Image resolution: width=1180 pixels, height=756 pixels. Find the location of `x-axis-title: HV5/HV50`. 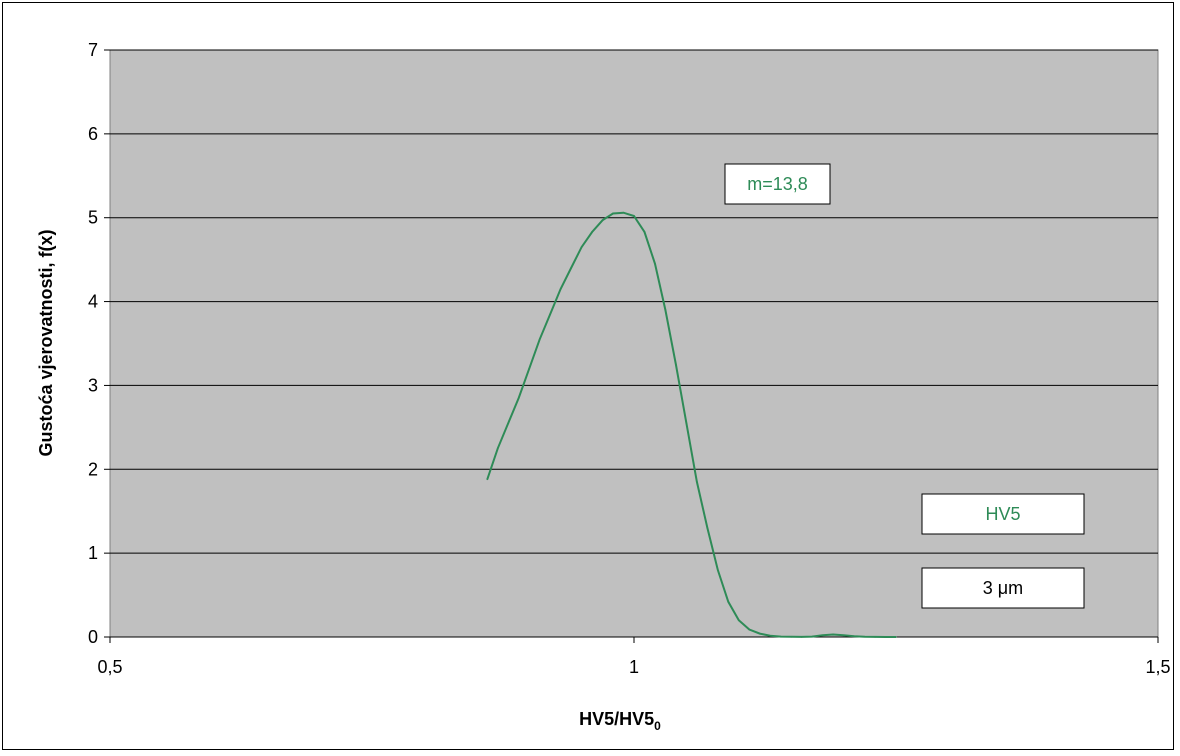

x-axis-title: HV5/HV50 is located at coordinates (620, 721).